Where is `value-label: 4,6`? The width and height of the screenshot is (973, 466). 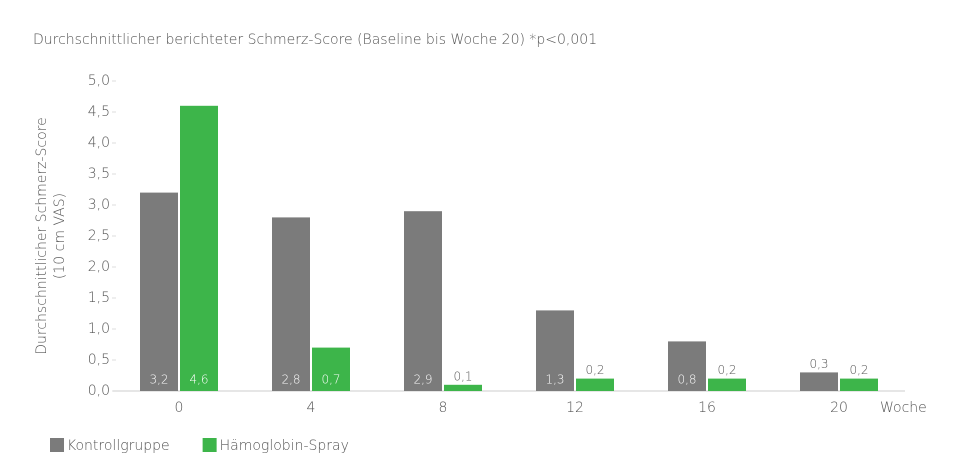 value-label: 4,6 is located at coordinates (198, 380).